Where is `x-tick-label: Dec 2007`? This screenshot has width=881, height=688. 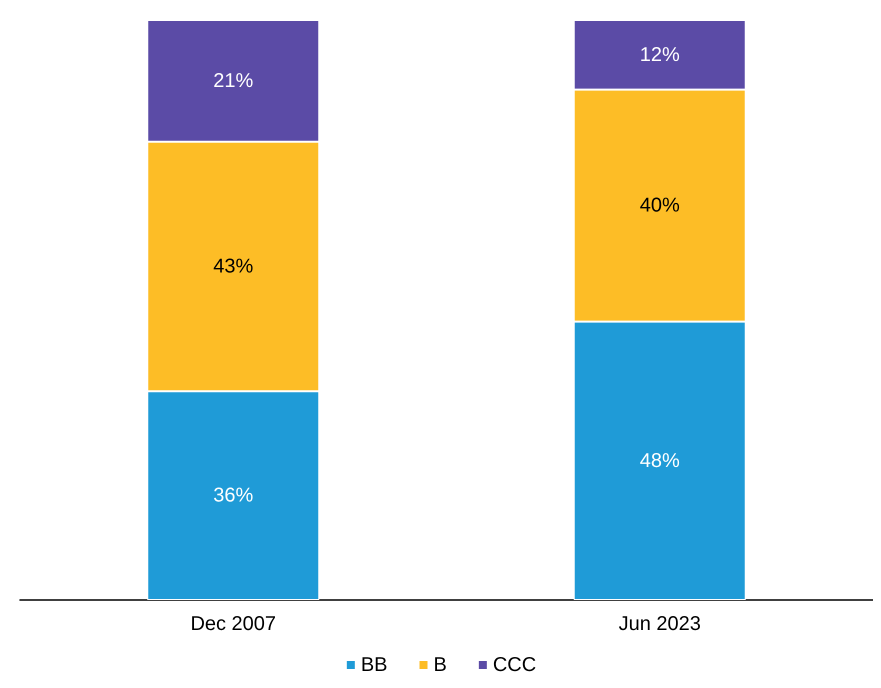
x-tick-label: Dec 2007 is located at coordinates (233, 624).